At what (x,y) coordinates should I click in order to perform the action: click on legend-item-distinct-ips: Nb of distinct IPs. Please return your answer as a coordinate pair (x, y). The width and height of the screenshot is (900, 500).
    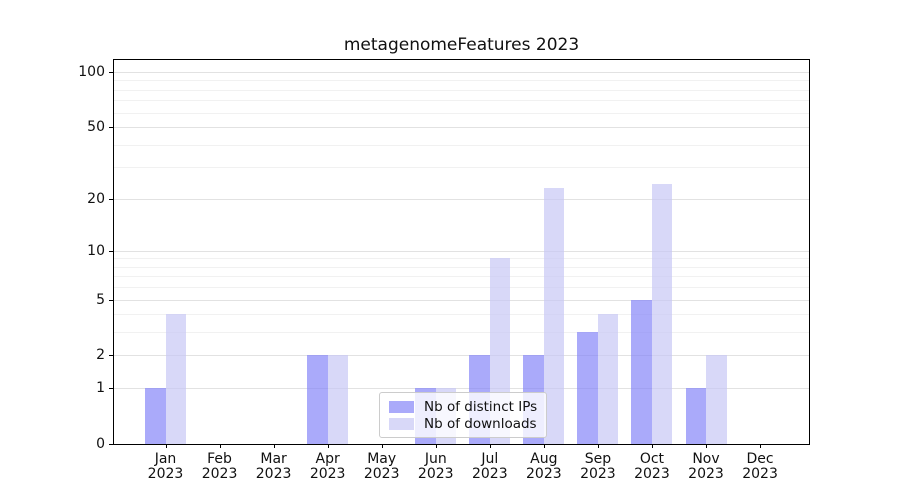
    Looking at the image, I should click on (463, 406).